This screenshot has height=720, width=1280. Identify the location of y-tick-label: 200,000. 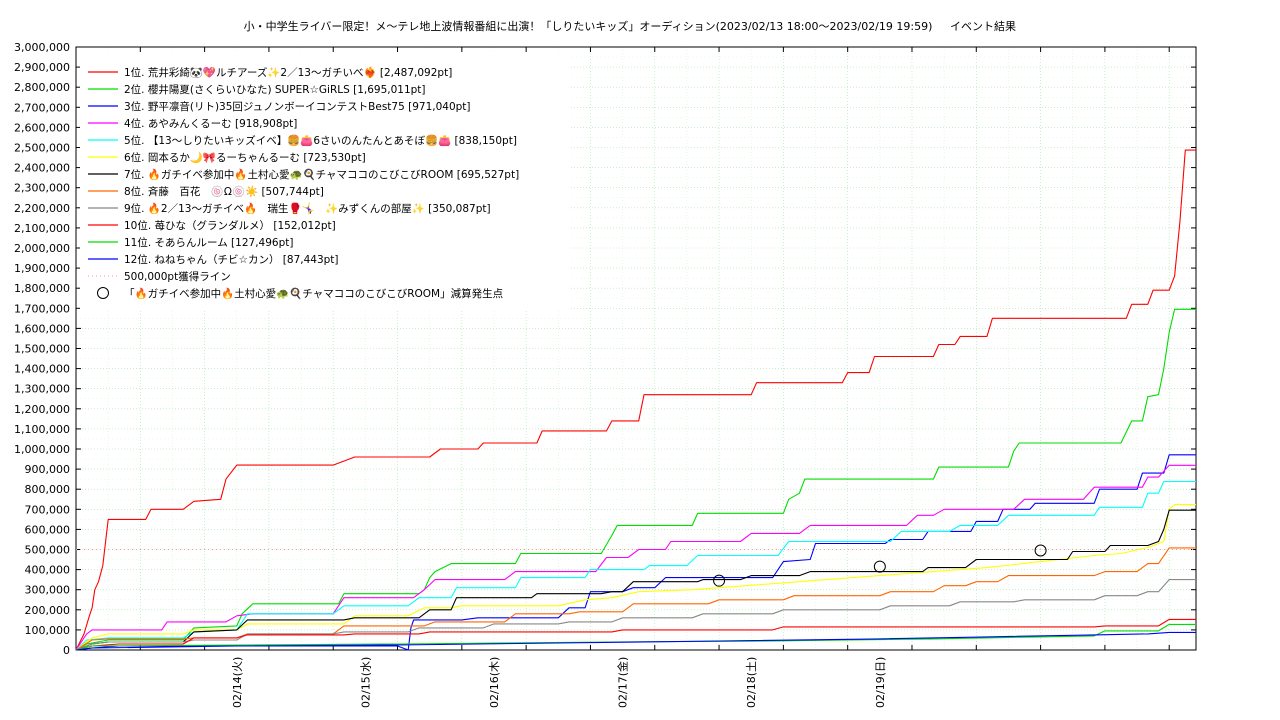
(48, 610).